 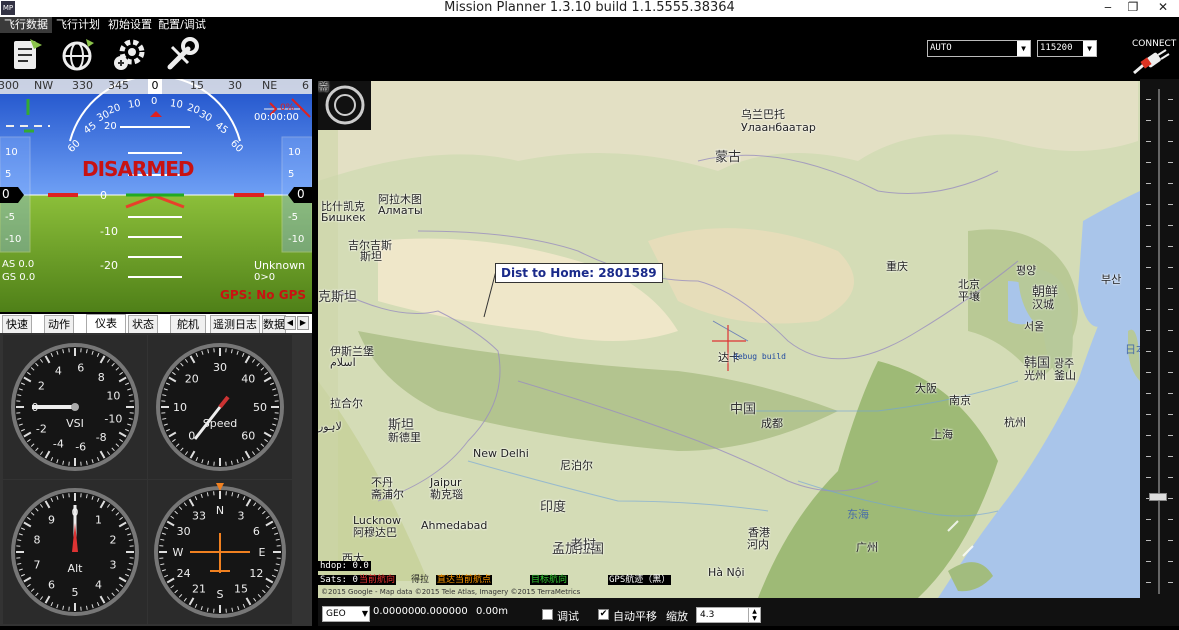 I want to click on tab-1: 动作, so click(x=59, y=324).